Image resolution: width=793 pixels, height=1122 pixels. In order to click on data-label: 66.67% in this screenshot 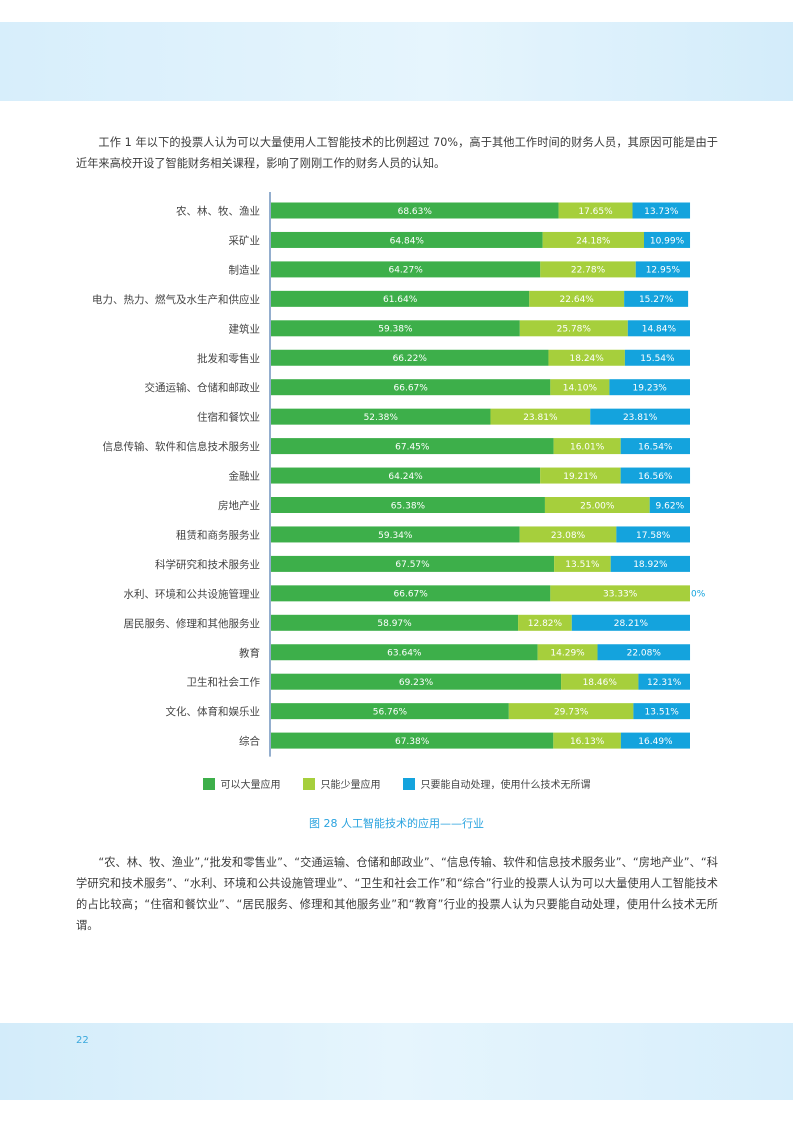, I will do `click(411, 389)`.